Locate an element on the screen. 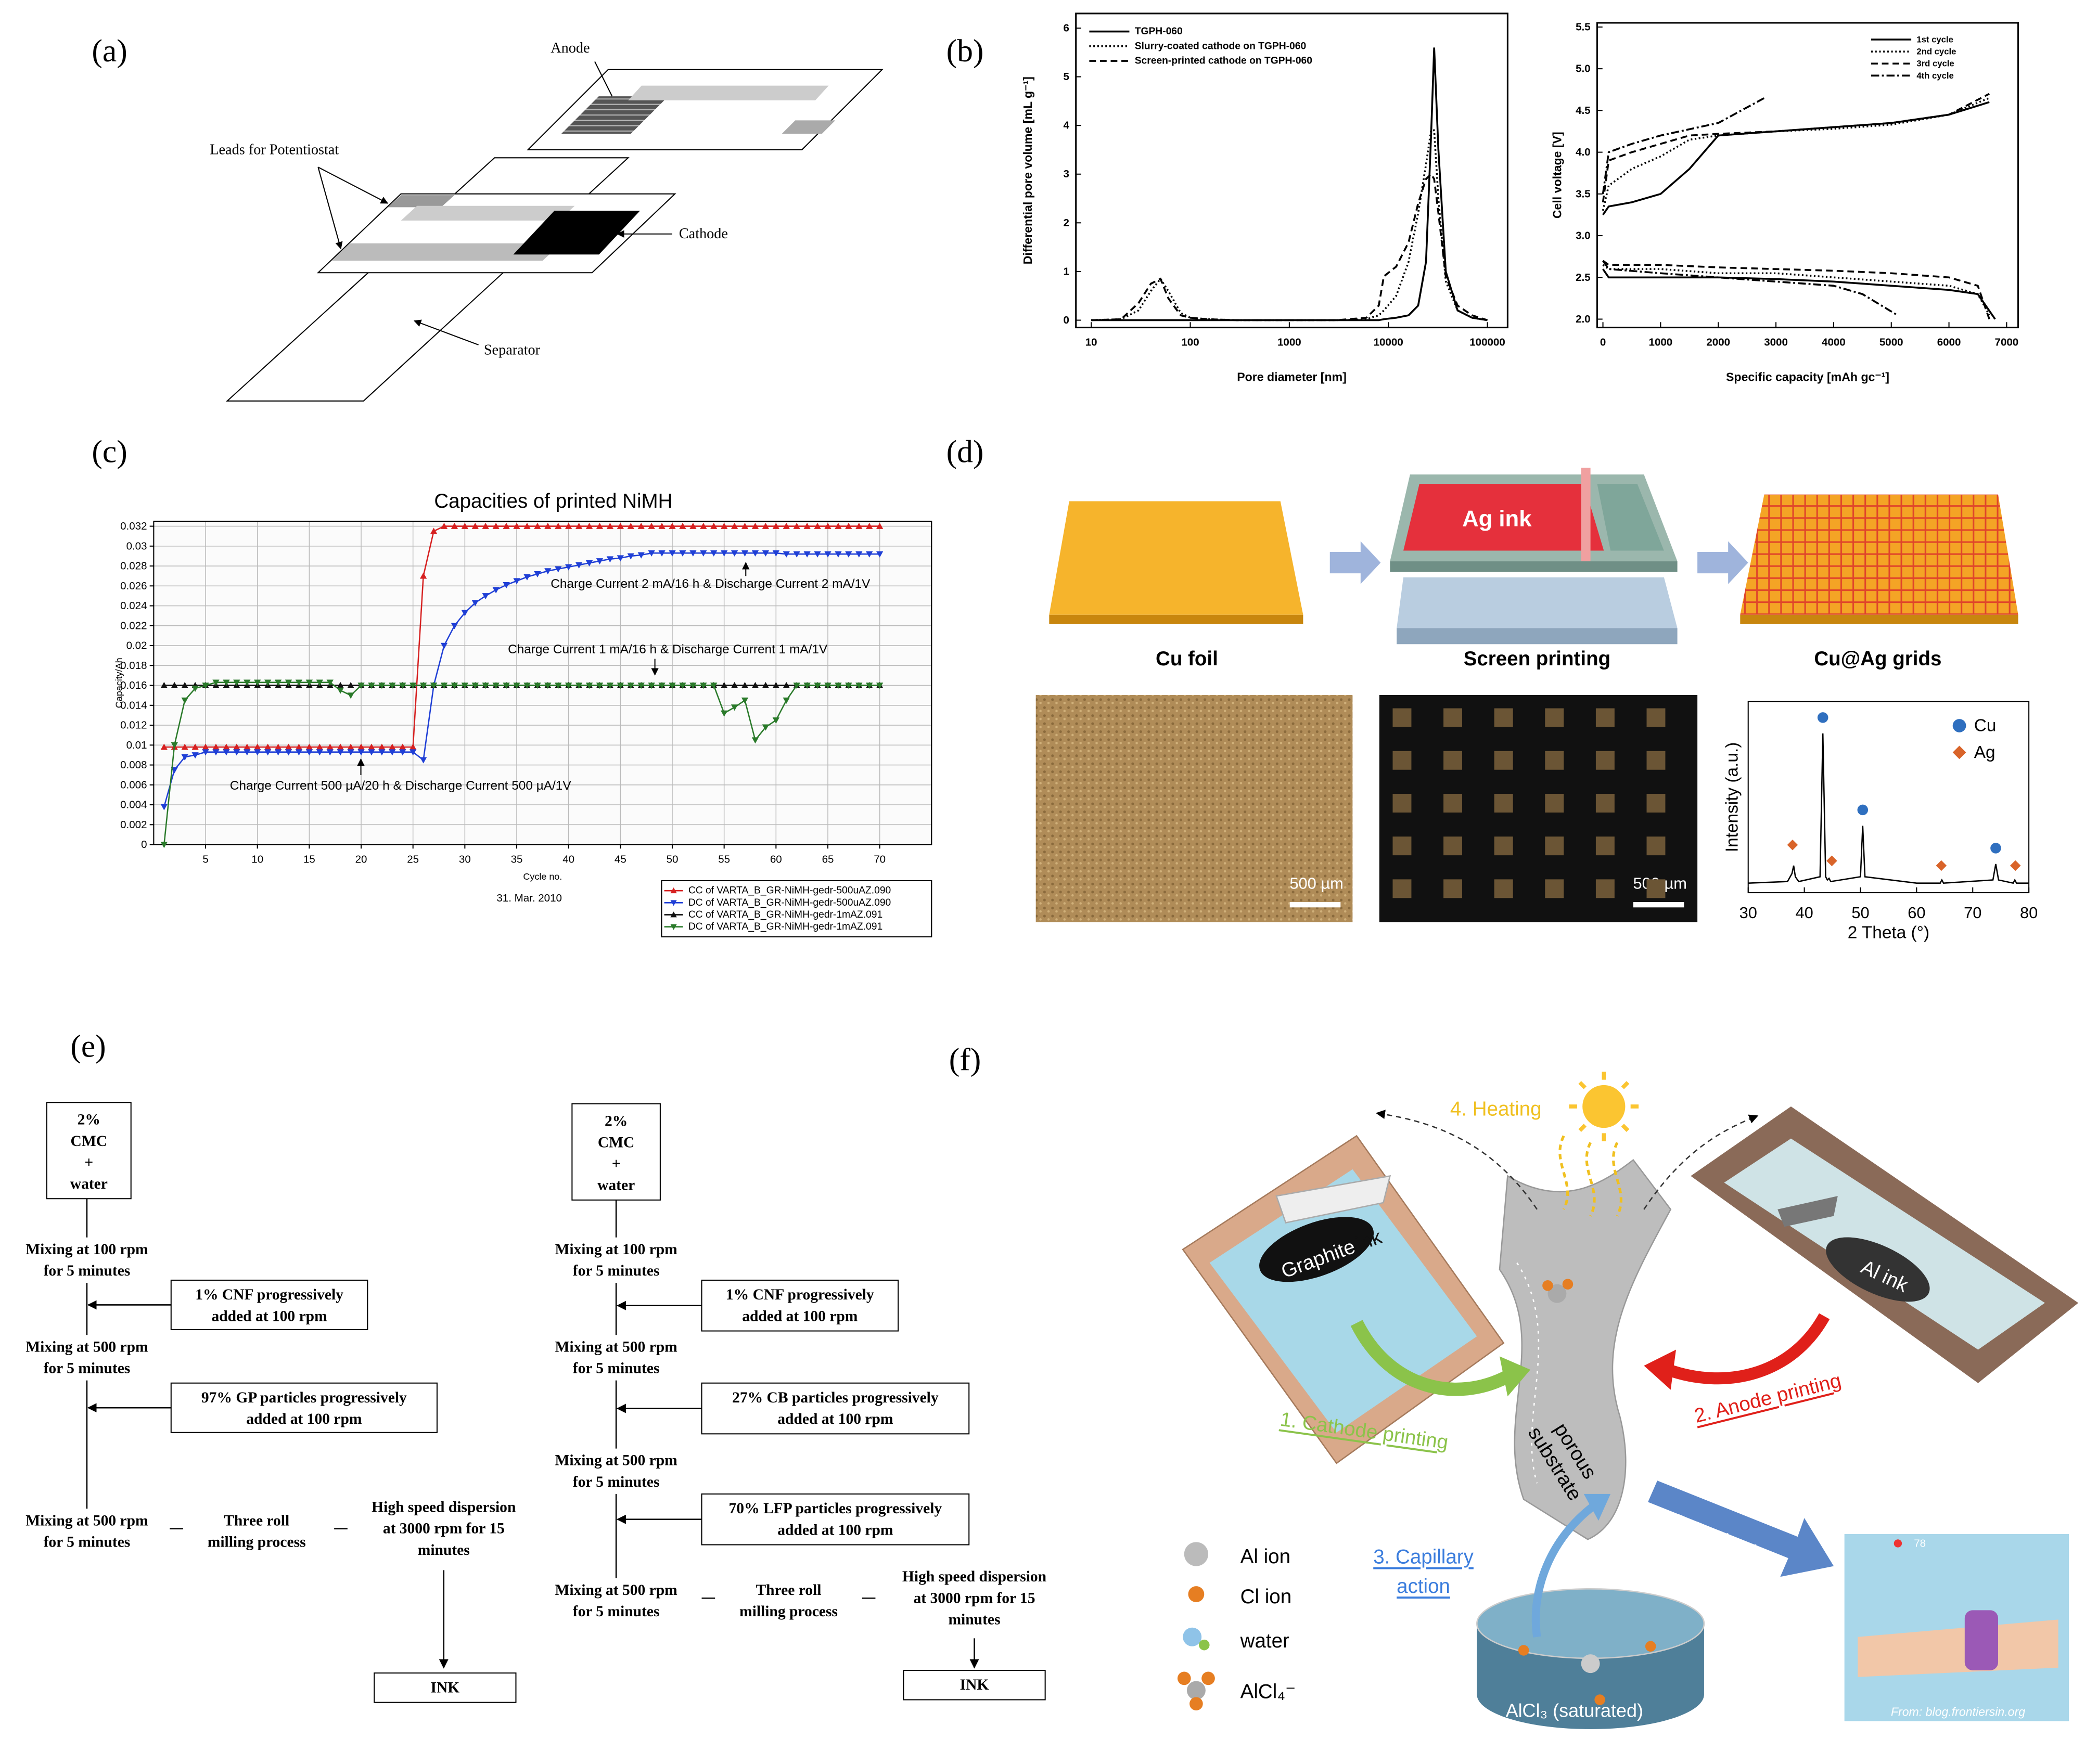 The image size is (2085, 1764). panel-label: (f) is located at coordinates (965, 1059).